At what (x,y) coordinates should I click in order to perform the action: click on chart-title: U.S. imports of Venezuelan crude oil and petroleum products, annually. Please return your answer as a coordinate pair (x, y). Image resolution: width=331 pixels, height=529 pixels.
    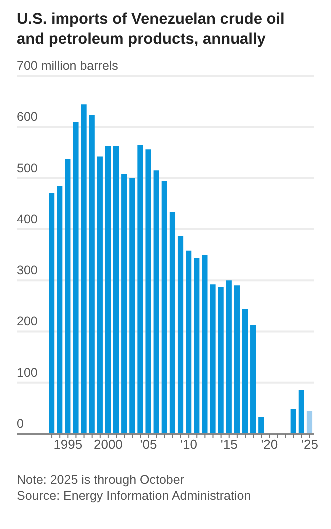
    Looking at the image, I should click on (151, 30).